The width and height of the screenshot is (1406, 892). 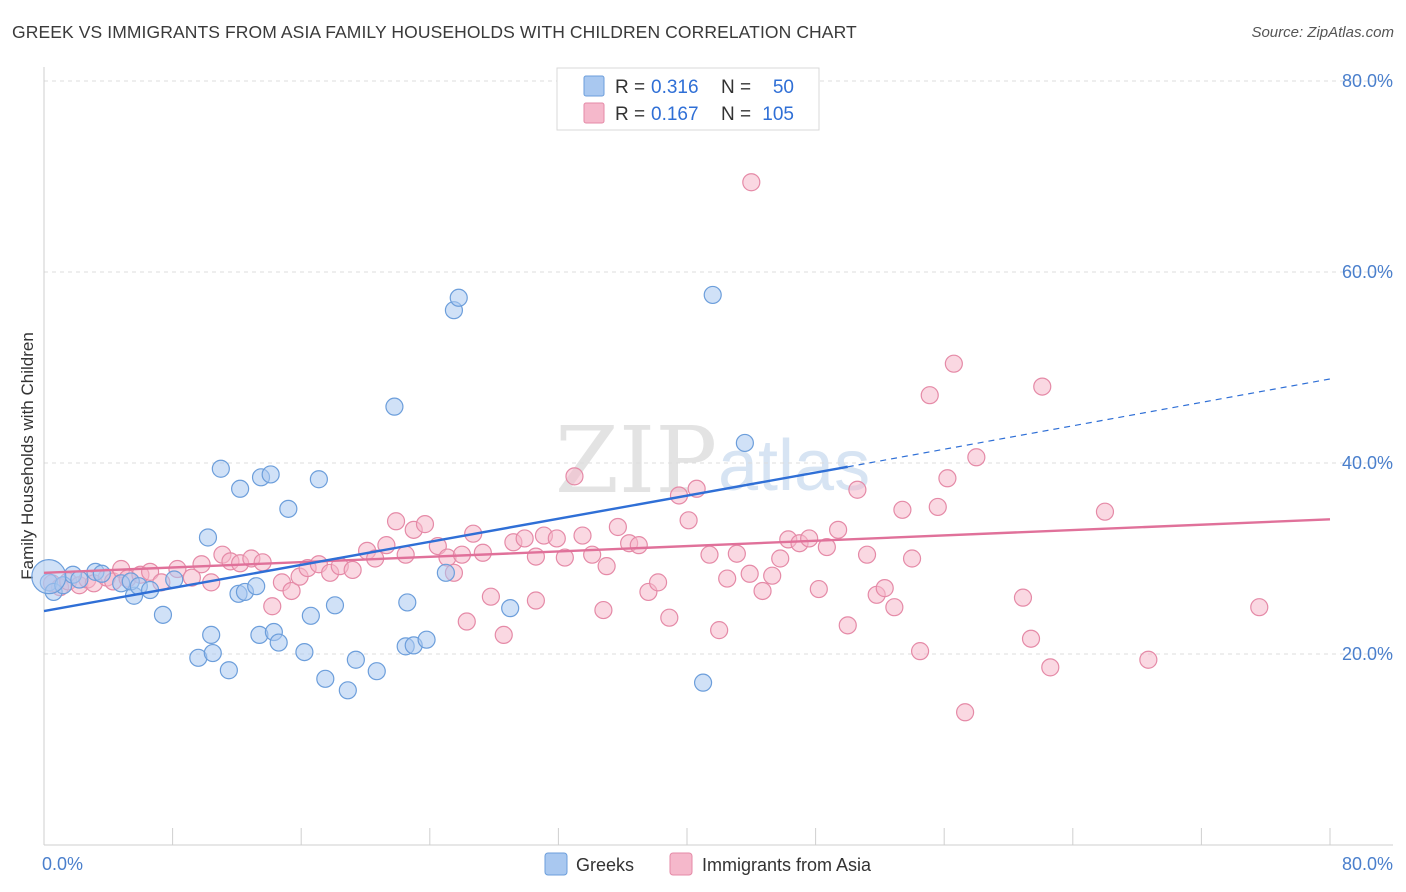 What do you see at coordinates (62, 864) in the screenshot?
I see `x-tick-label-min: 0.0%` at bounding box center [62, 864].